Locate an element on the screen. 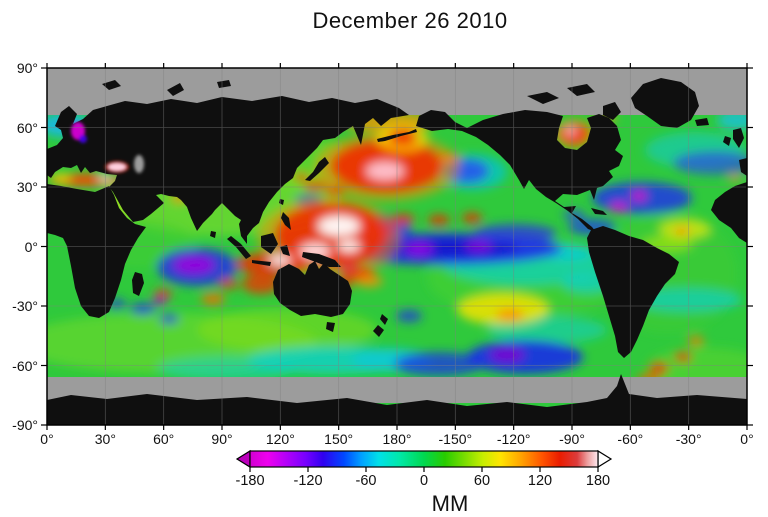 This screenshot has height=517, width=768. lon-tick-label: -30° is located at coordinates (688, 439).